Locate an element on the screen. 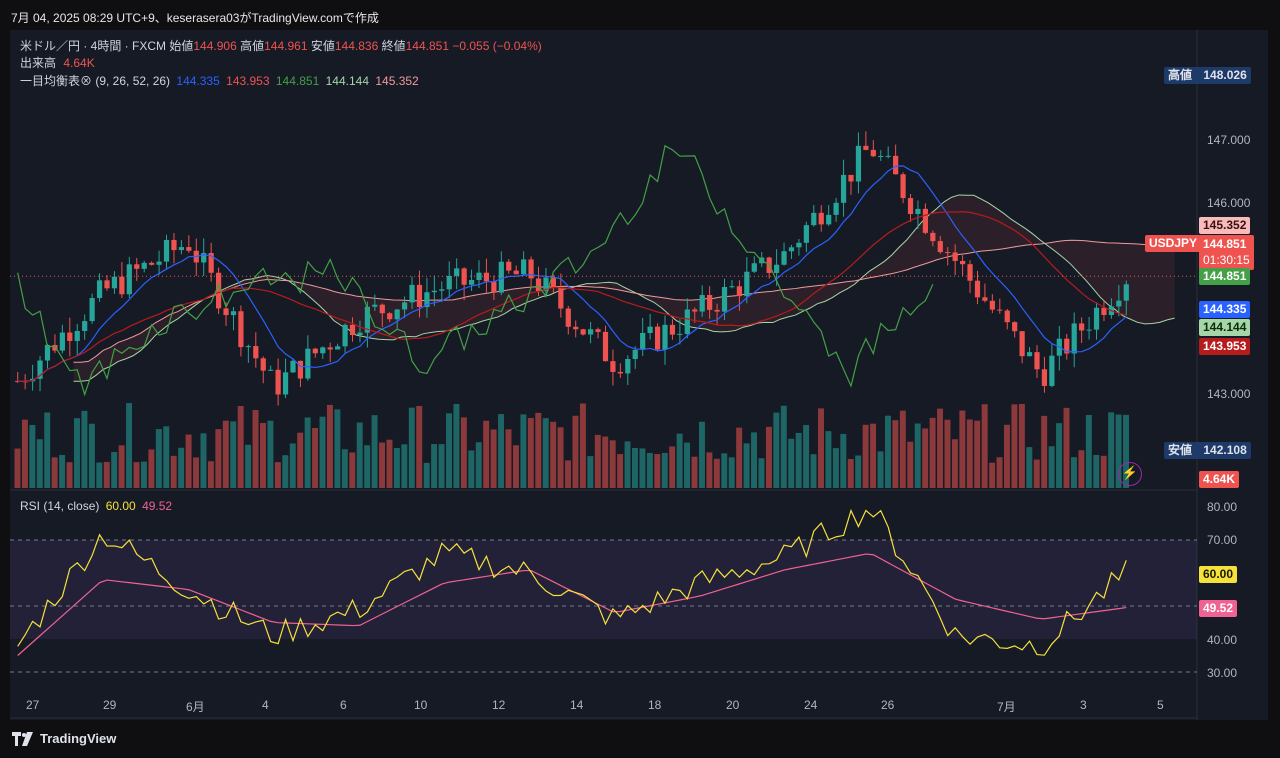  open-value: 144.906 is located at coordinates (215, 46).